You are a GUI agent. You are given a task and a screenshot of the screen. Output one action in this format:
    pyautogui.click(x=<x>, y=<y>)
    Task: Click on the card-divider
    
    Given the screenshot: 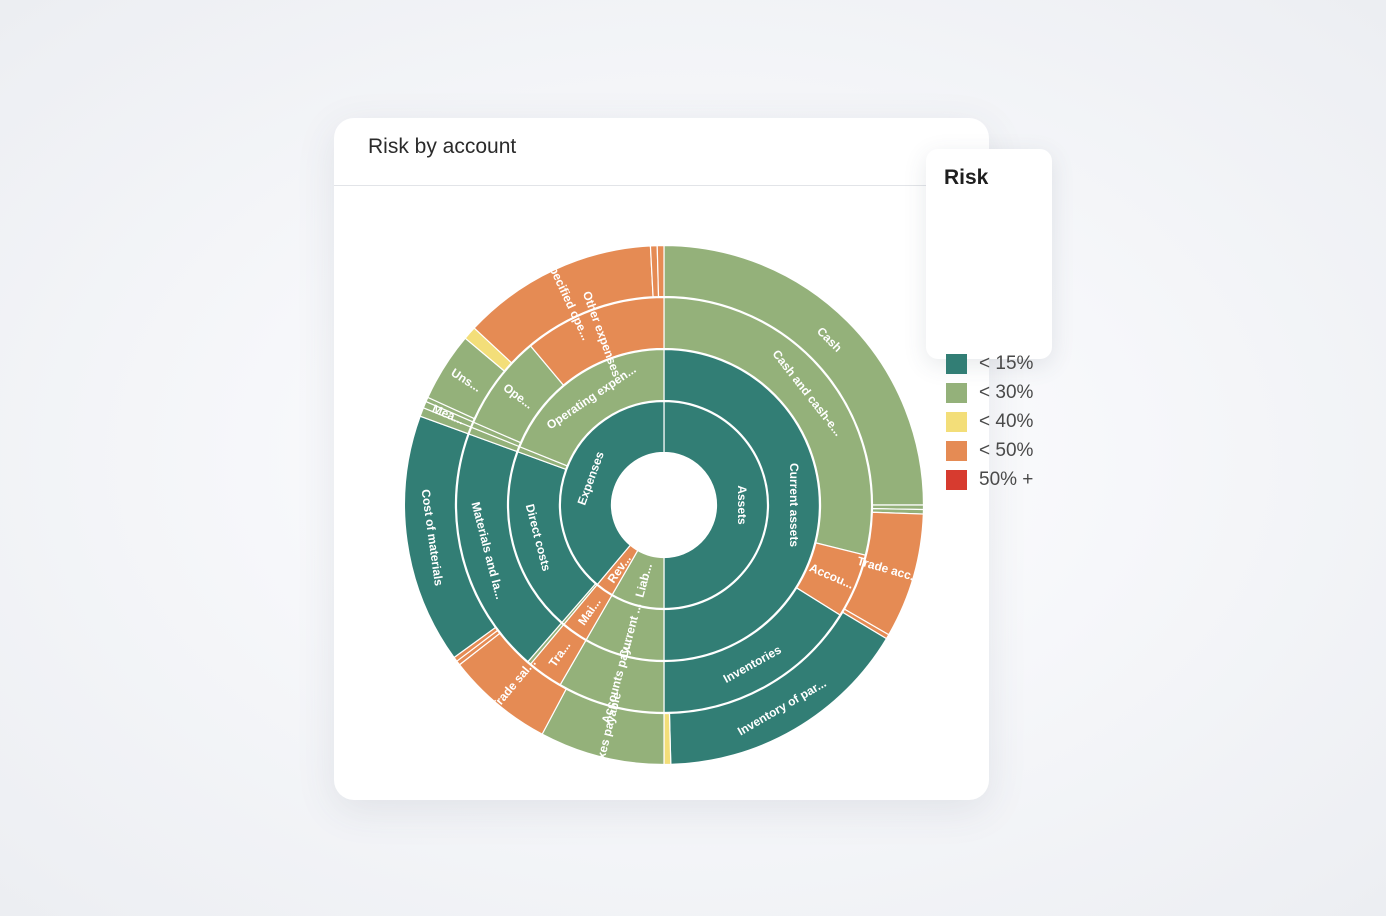 What is the action you would take?
    pyautogui.click(x=661, y=185)
    